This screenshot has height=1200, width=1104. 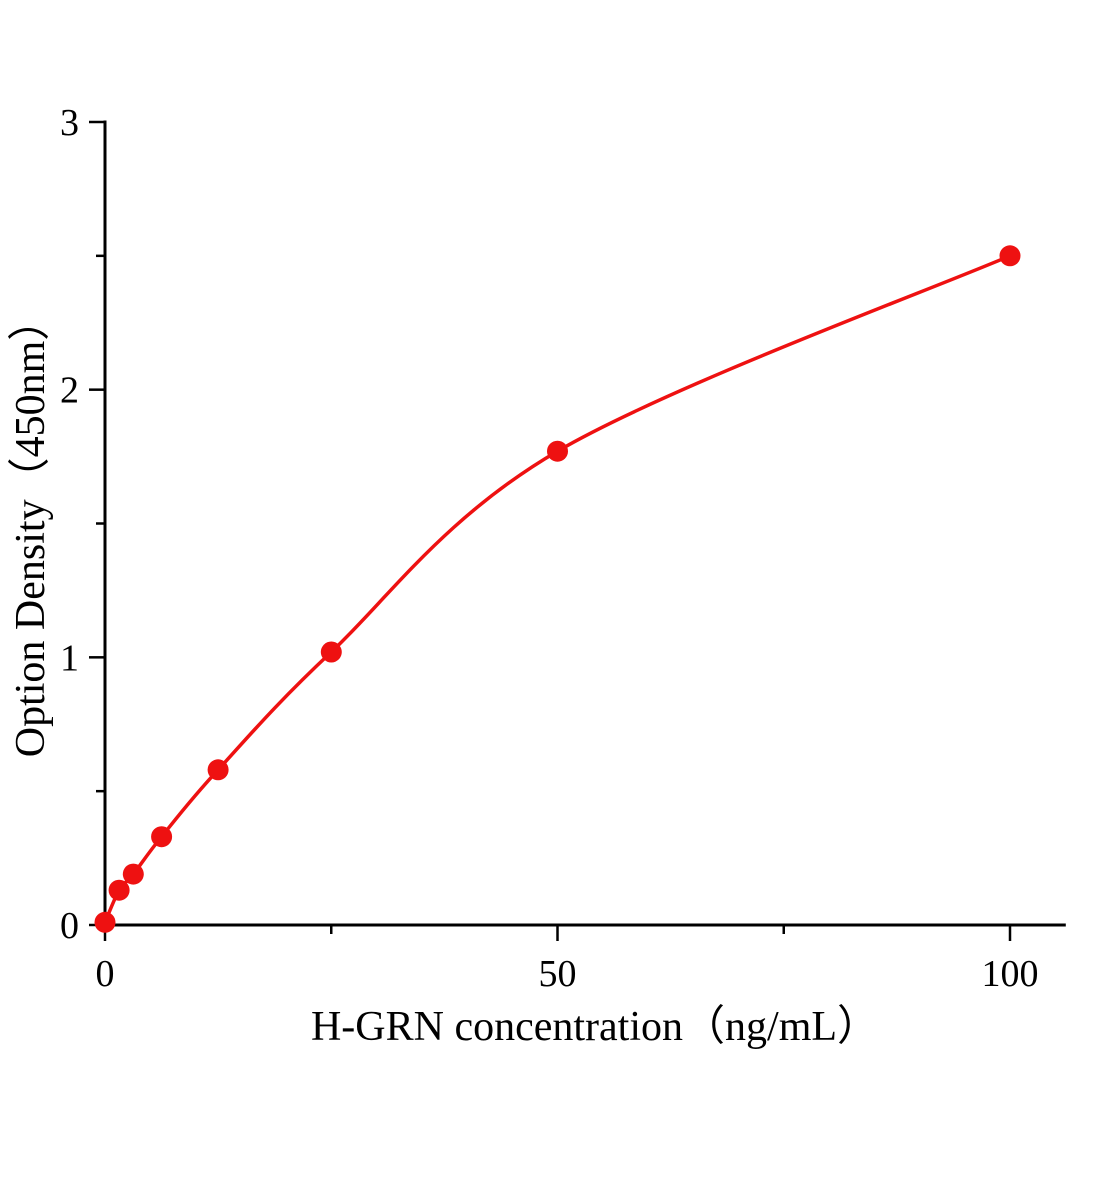 I want to click on x-tick-label: 50, so click(x=558, y=974).